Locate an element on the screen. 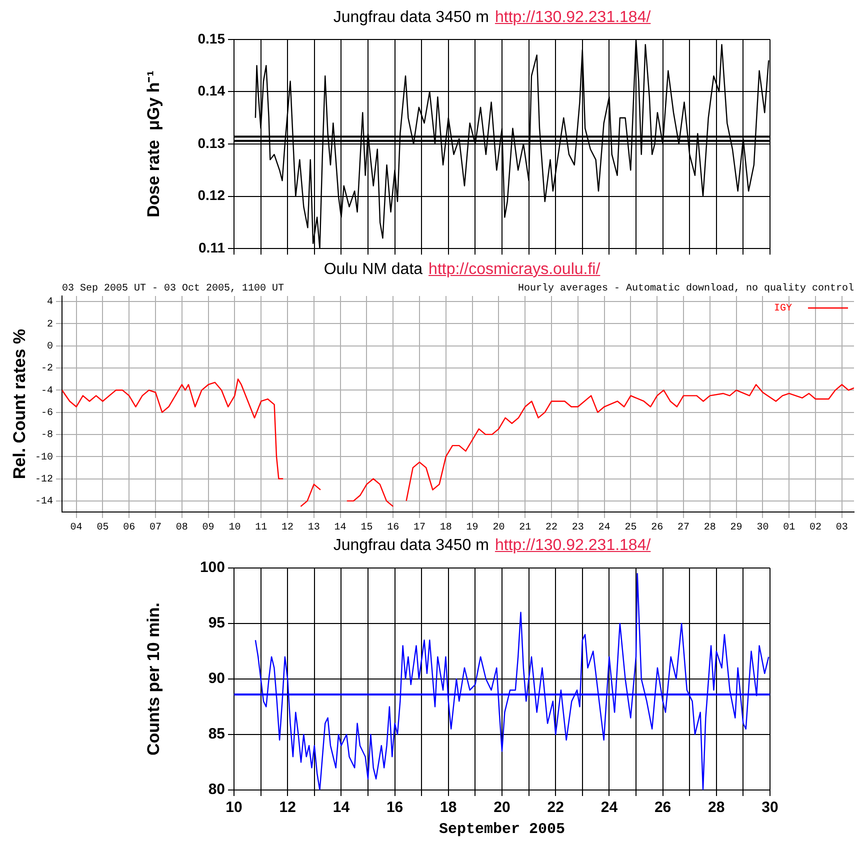  y-tick-label: -10 is located at coordinates (43, 458).